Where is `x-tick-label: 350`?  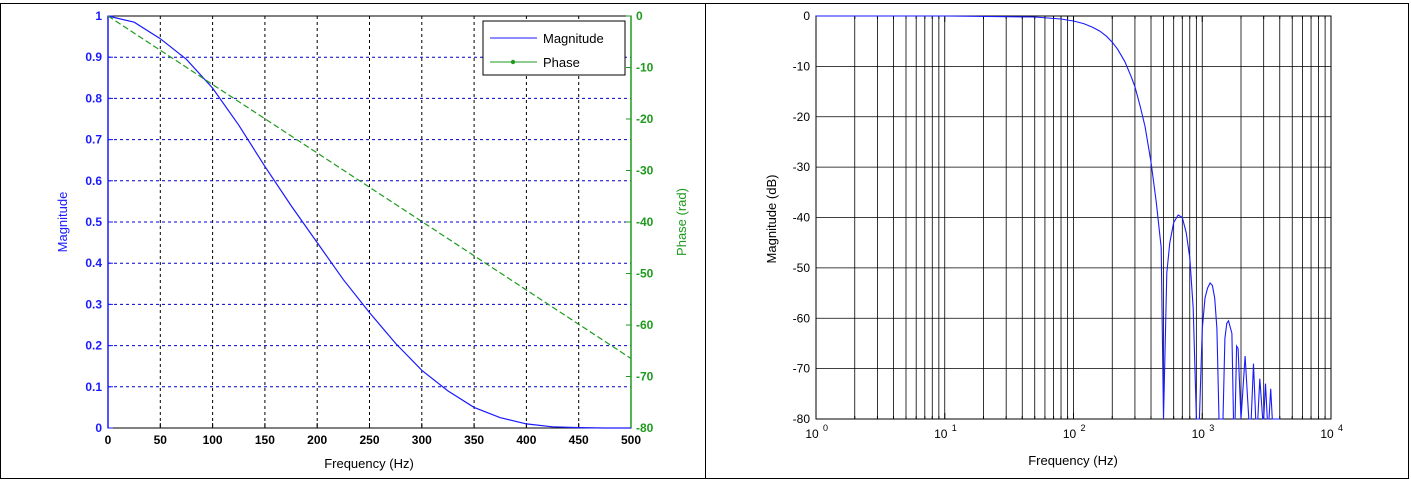 x-tick-label: 350 is located at coordinates (474, 440).